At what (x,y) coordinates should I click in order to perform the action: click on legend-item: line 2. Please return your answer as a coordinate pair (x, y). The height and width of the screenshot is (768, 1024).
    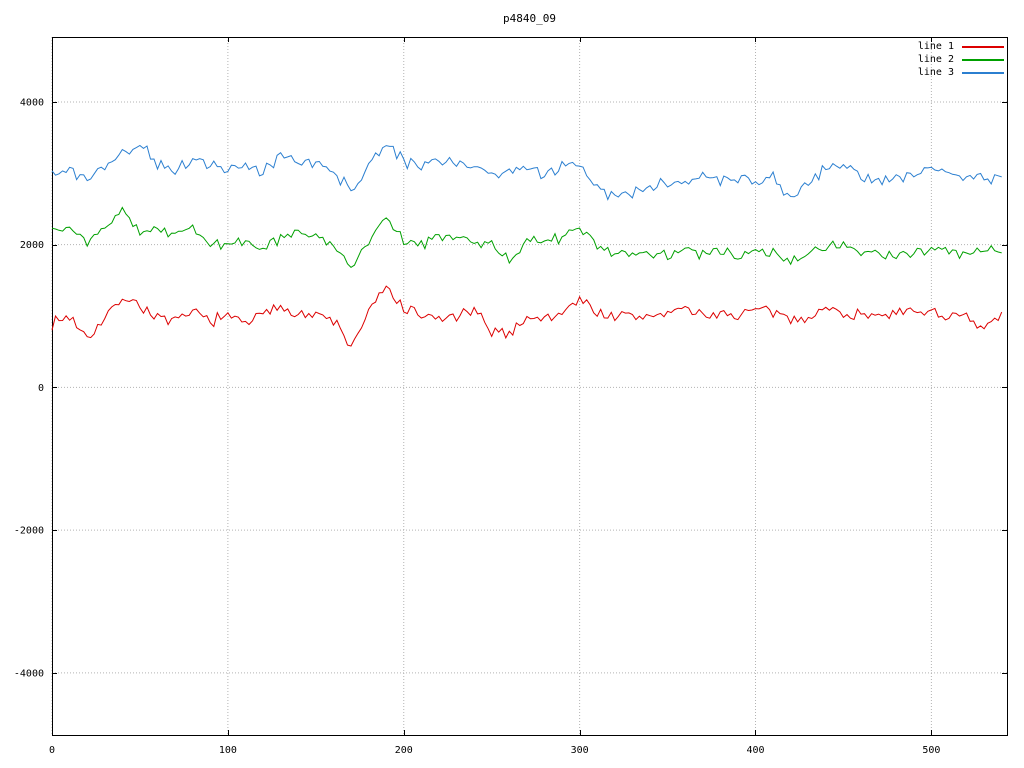
    Looking at the image, I should click on (961, 59).